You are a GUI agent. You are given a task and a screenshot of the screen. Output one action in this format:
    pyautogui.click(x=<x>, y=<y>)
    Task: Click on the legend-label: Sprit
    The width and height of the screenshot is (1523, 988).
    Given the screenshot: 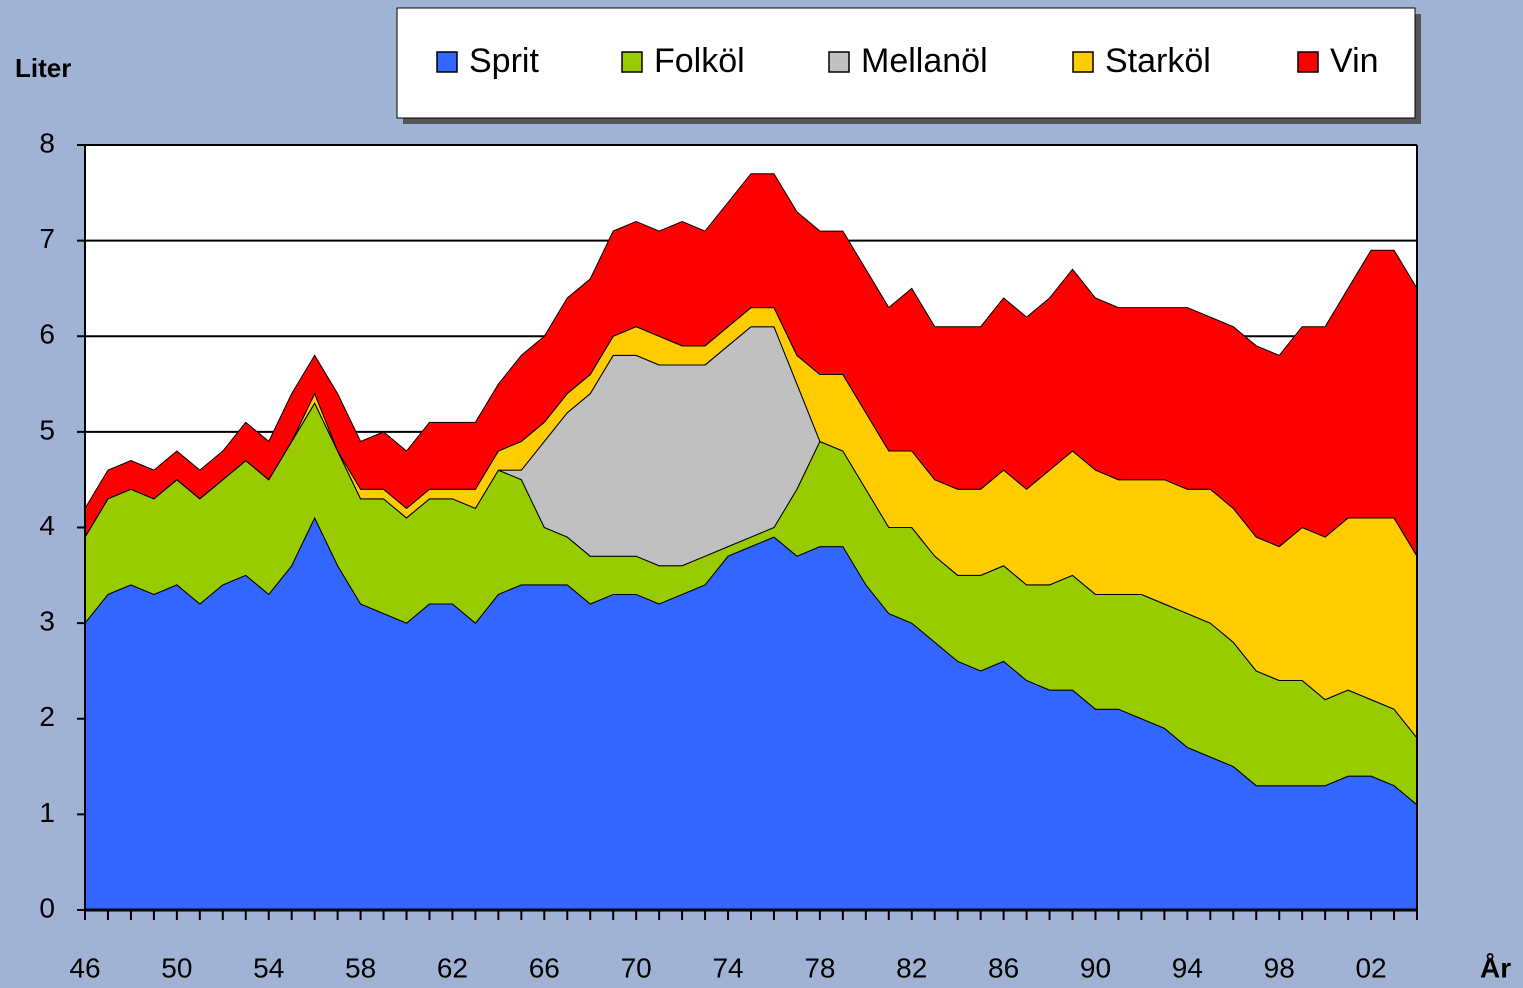 What is the action you would take?
    pyautogui.click(x=504, y=61)
    